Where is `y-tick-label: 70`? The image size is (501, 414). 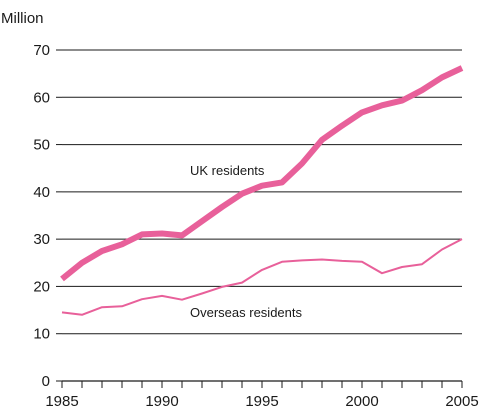
y-tick-label: 70 is located at coordinates (41, 50).